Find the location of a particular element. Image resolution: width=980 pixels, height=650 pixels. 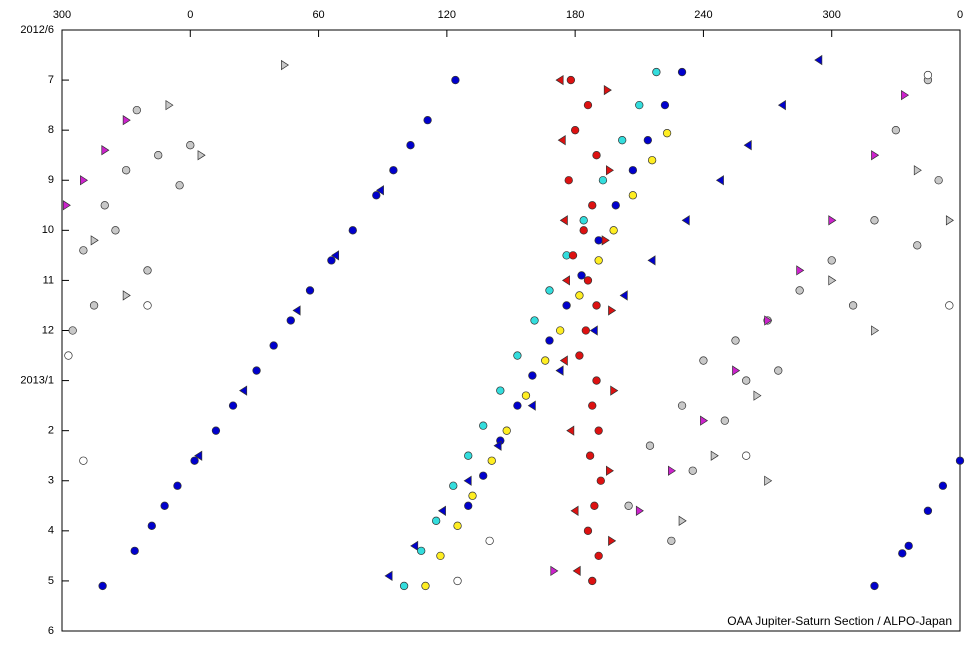

x-tick-label: 0 is located at coordinates (190, 15).